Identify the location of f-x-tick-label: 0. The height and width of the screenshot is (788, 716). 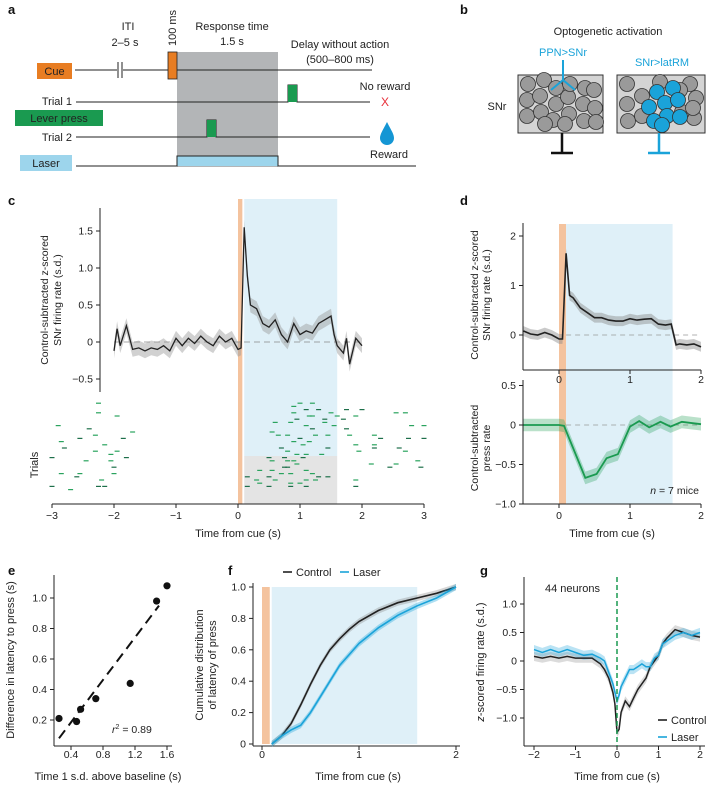
(262, 755).